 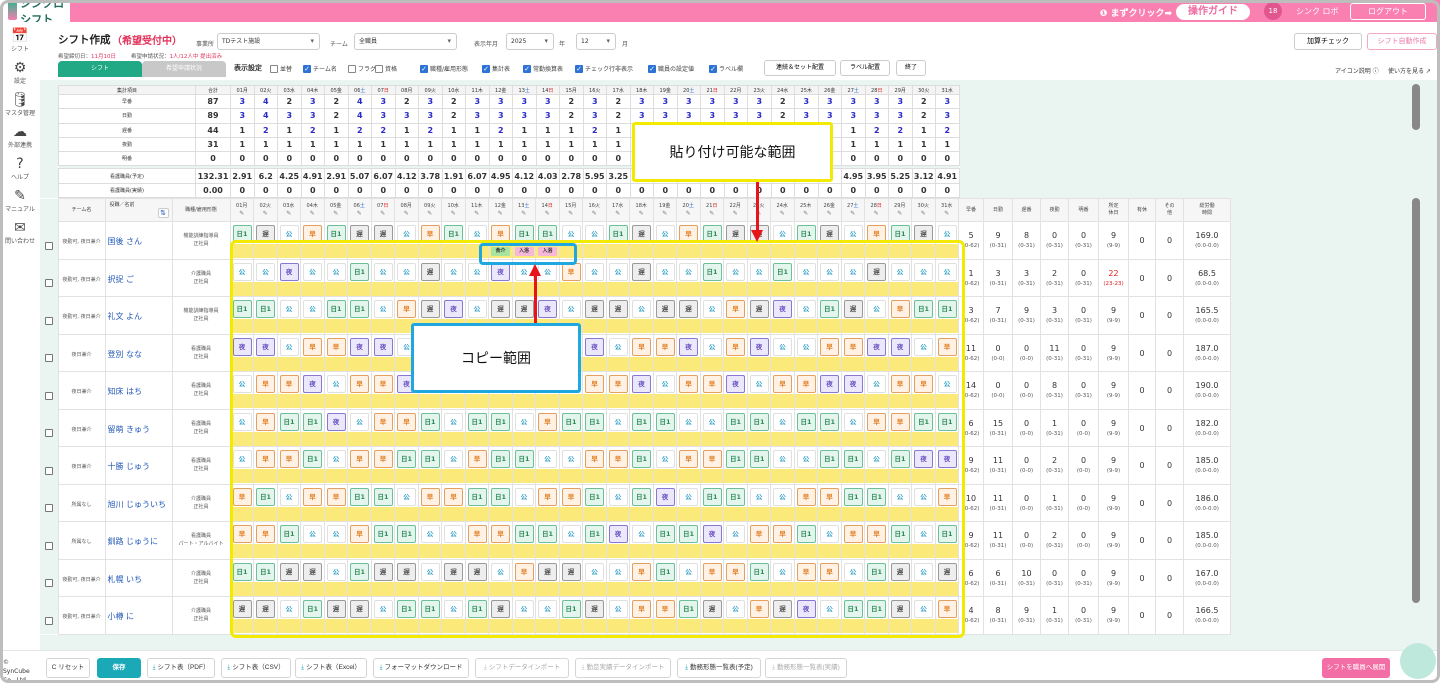 I want to click on day-column-header: 22月 ✎, so click(x=735, y=210).